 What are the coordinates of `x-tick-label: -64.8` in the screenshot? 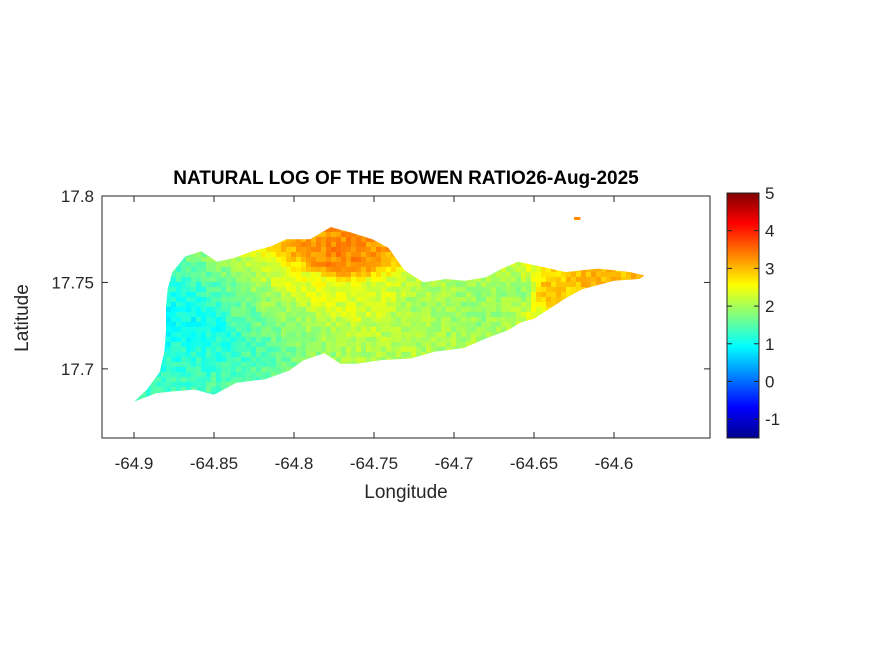 It's located at (294, 463).